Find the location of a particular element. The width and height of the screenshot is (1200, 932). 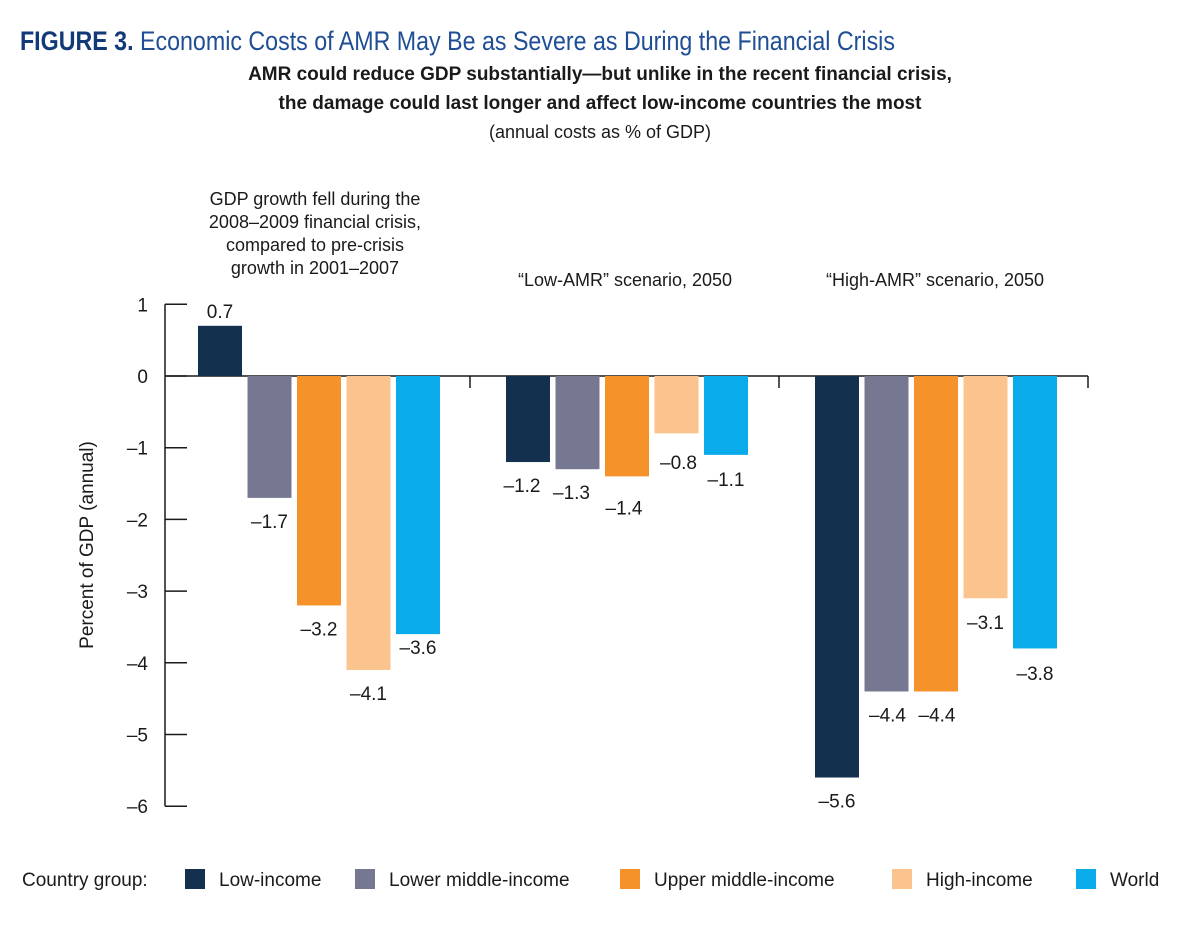

legend-label: Low-income is located at coordinates (270, 880).